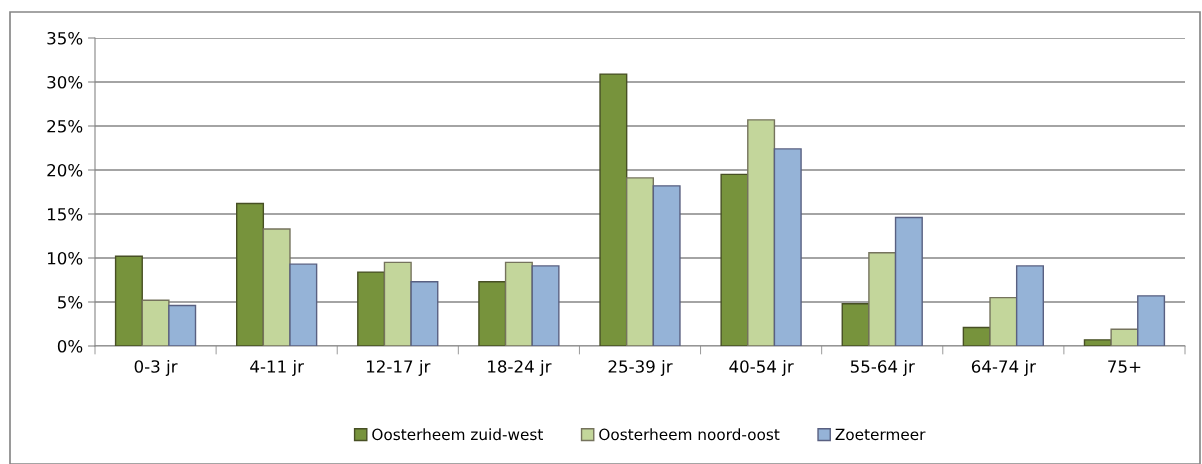 This screenshot has height=464, width=1202. I want to click on legend-label: Oosterheem noord-oost, so click(689, 434).